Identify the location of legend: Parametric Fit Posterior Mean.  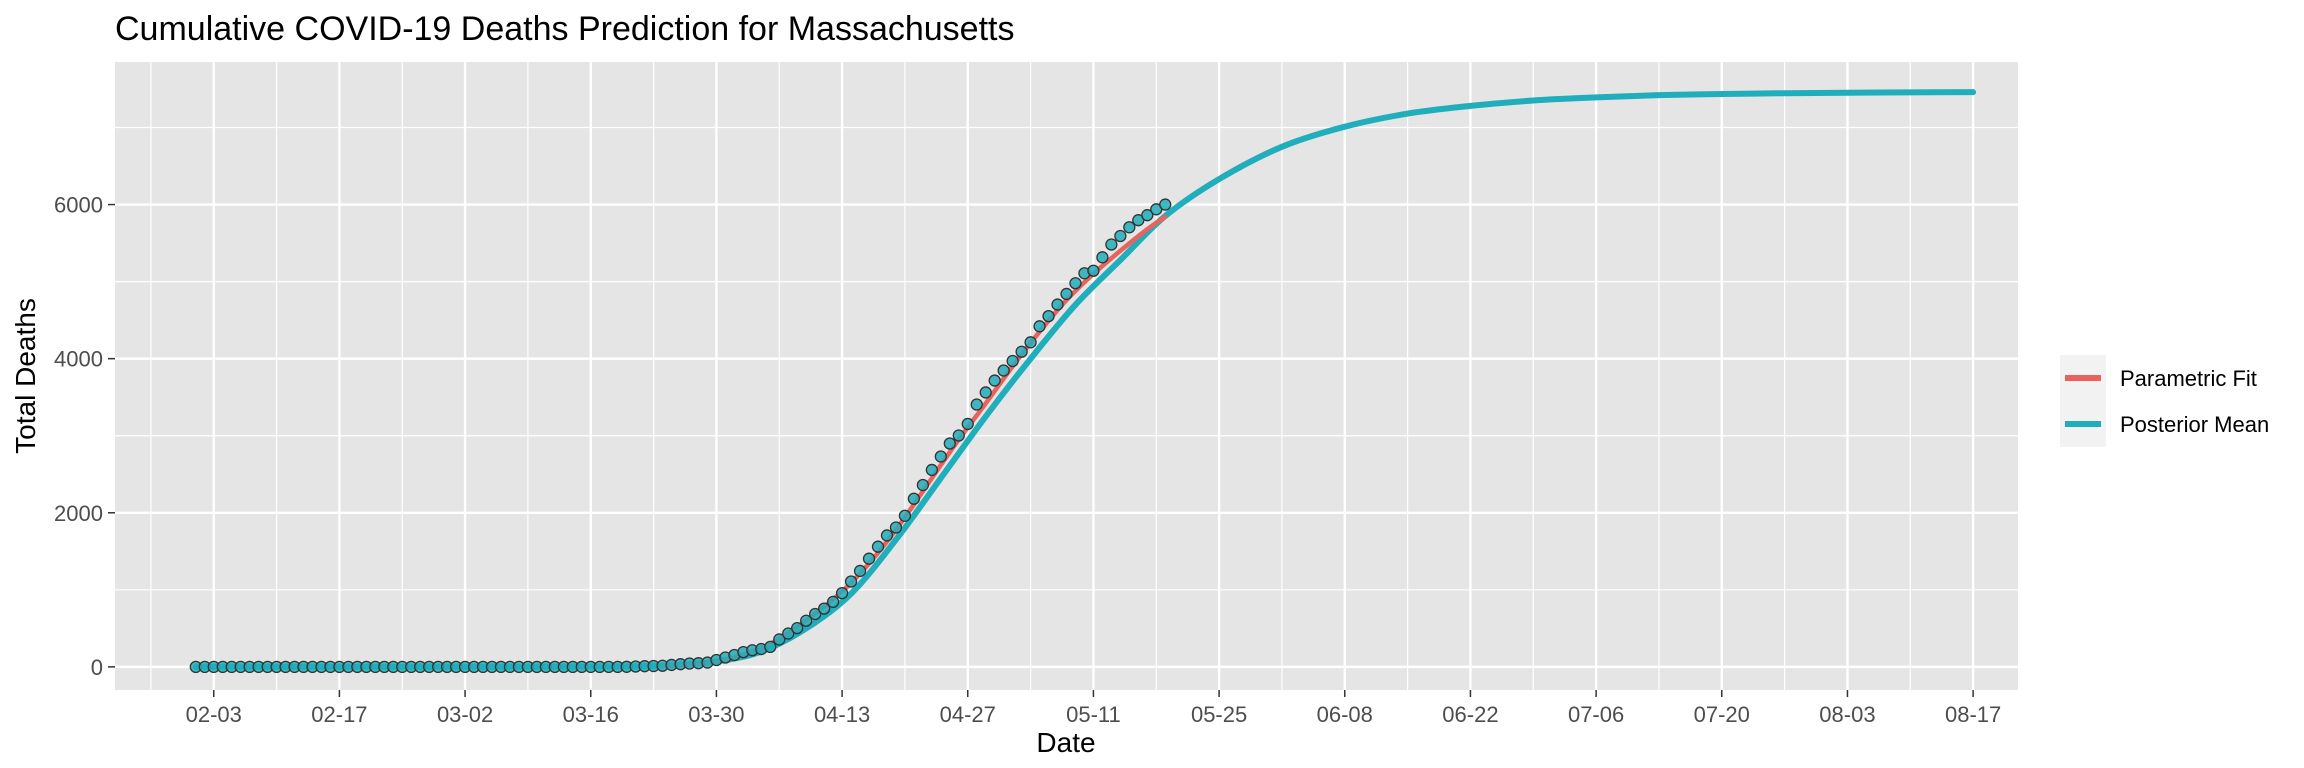
(2164, 401).